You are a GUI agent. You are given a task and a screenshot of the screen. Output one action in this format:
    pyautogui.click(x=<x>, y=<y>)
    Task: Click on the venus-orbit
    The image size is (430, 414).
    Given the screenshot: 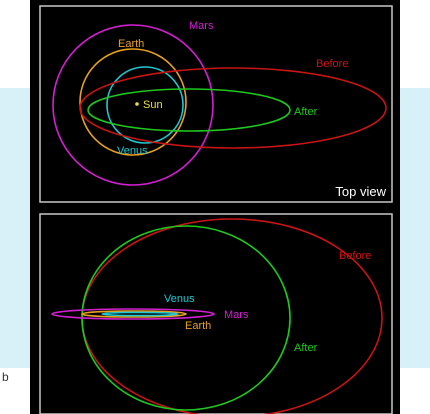 What is the action you would take?
    pyautogui.click(x=145, y=105)
    